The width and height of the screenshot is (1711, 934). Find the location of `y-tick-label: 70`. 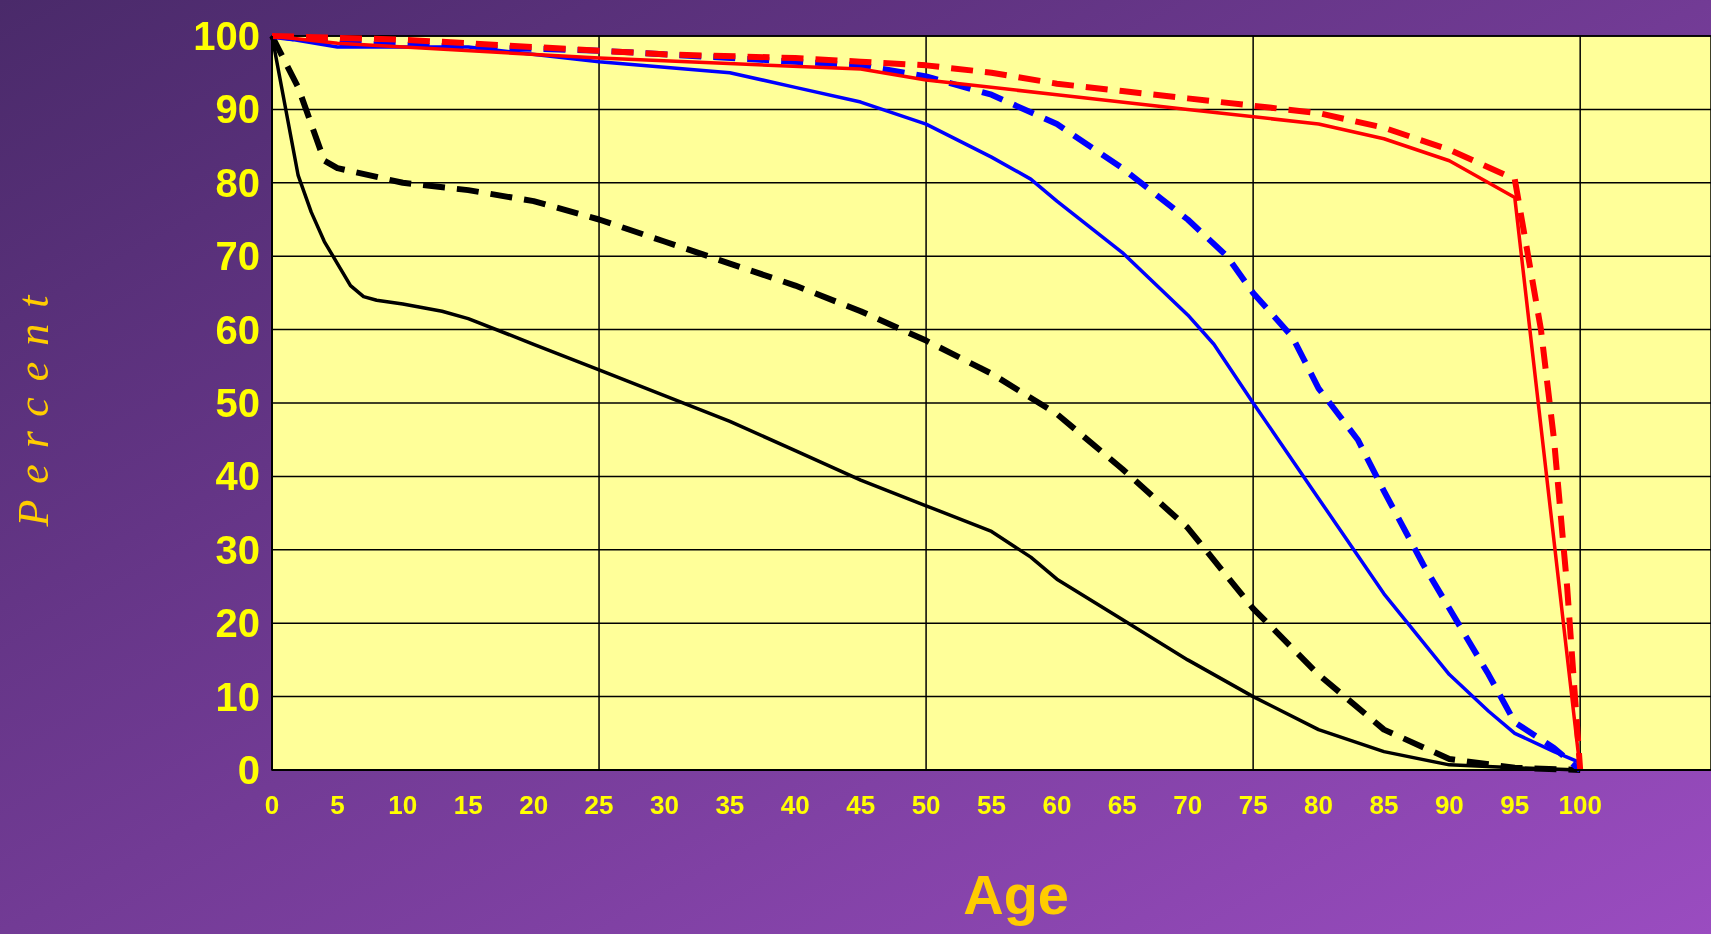

y-tick-label: 70 is located at coordinates (237, 256).